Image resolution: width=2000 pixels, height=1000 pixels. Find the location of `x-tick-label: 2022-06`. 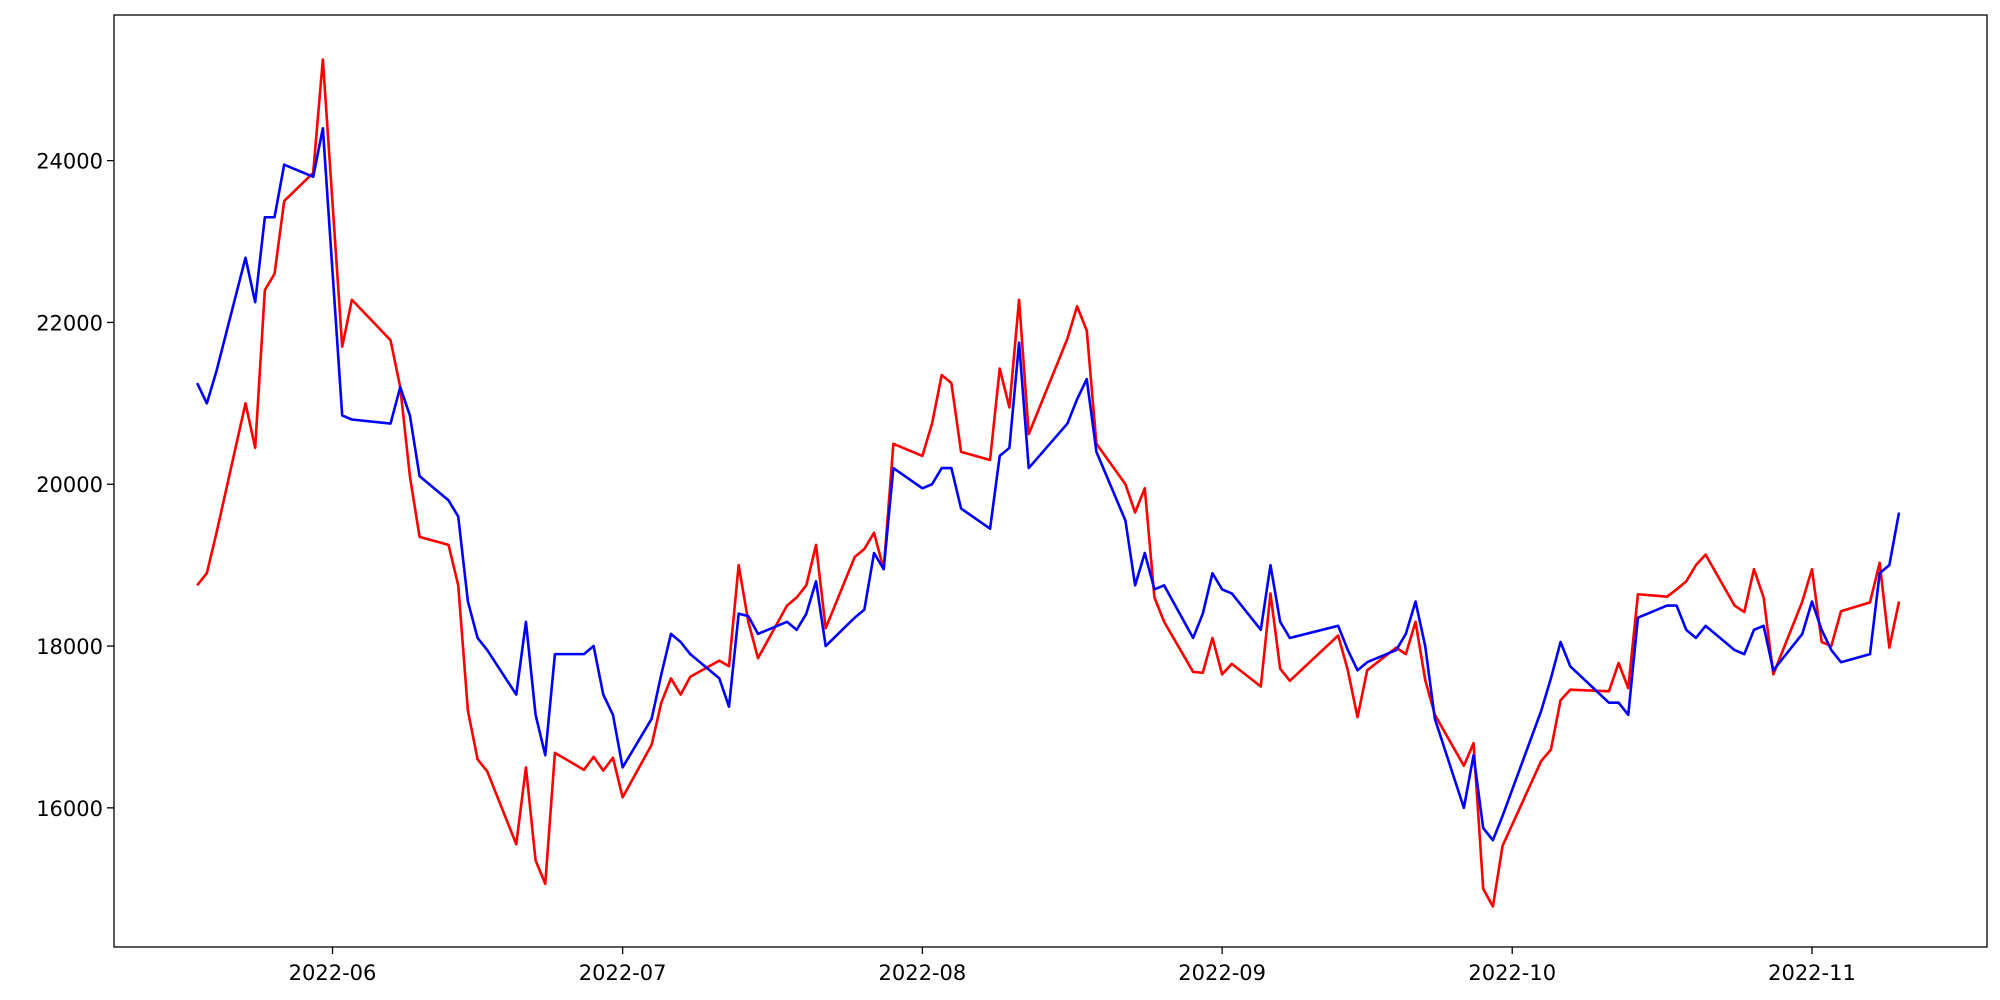

x-tick-label: 2022-06 is located at coordinates (333, 973).